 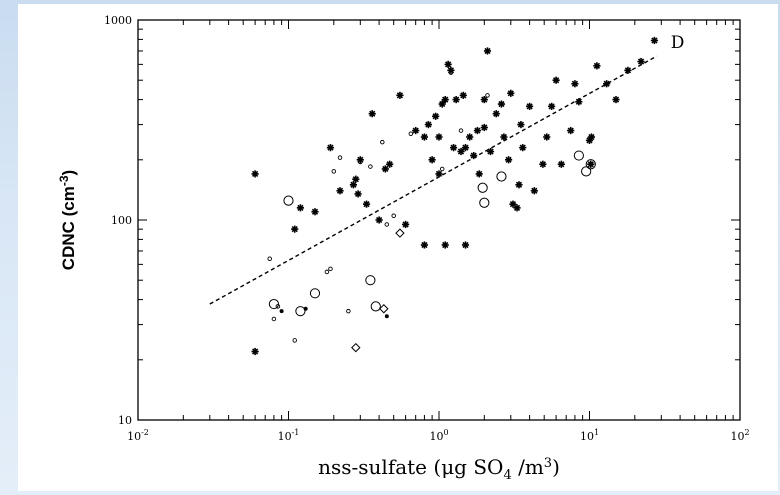 I want to click on fit-line-label: D, so click(x=678, y=43).